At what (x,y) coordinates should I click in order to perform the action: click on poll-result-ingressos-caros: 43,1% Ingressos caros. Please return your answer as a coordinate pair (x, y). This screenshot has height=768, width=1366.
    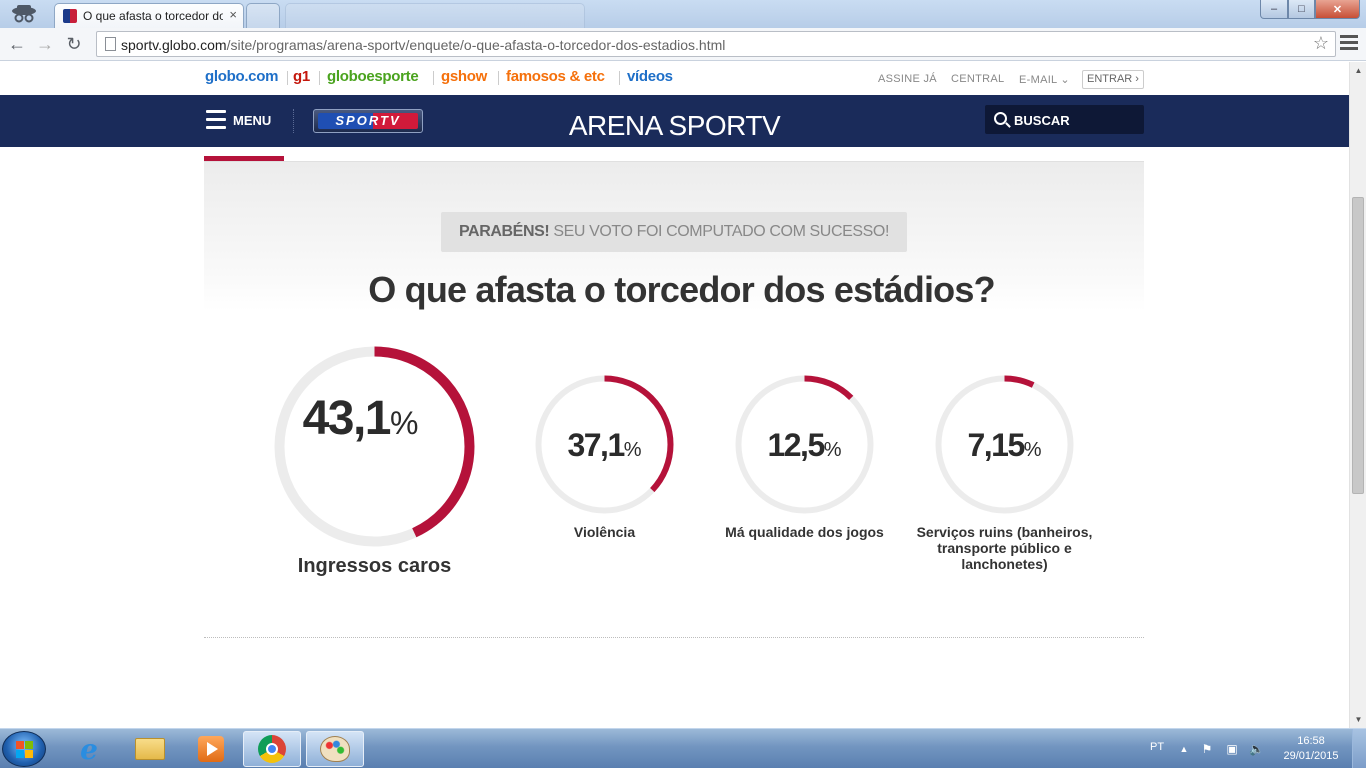
    Looking at the image, I should click on (374, 465).